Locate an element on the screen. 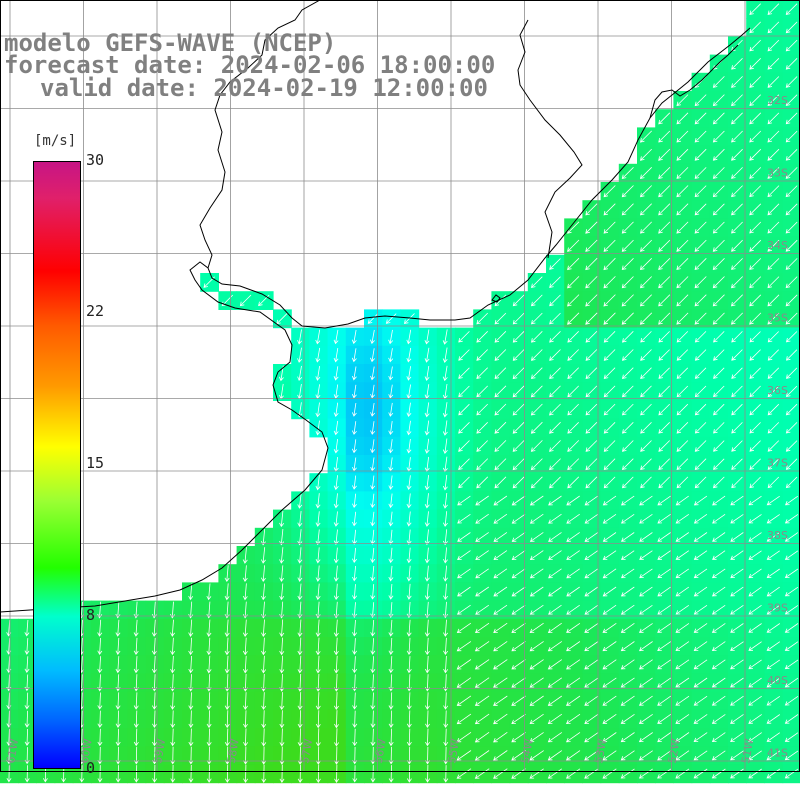  colorbar-tick: 8 is located at coordinates (91, 615).